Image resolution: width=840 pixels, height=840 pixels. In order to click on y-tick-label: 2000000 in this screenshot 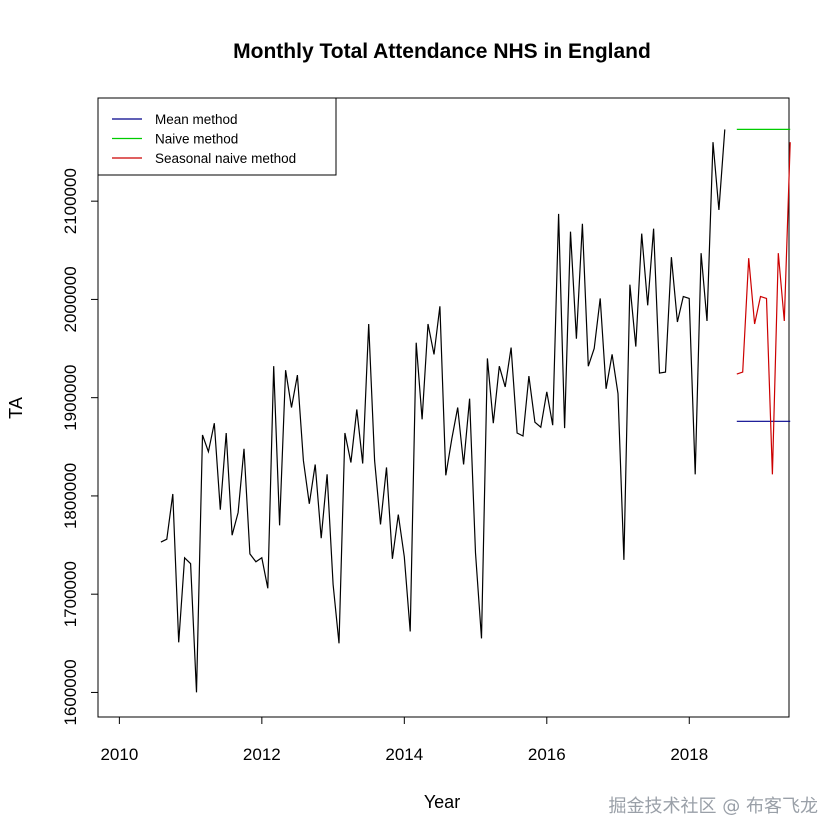, I will do `click(70, 299)`.